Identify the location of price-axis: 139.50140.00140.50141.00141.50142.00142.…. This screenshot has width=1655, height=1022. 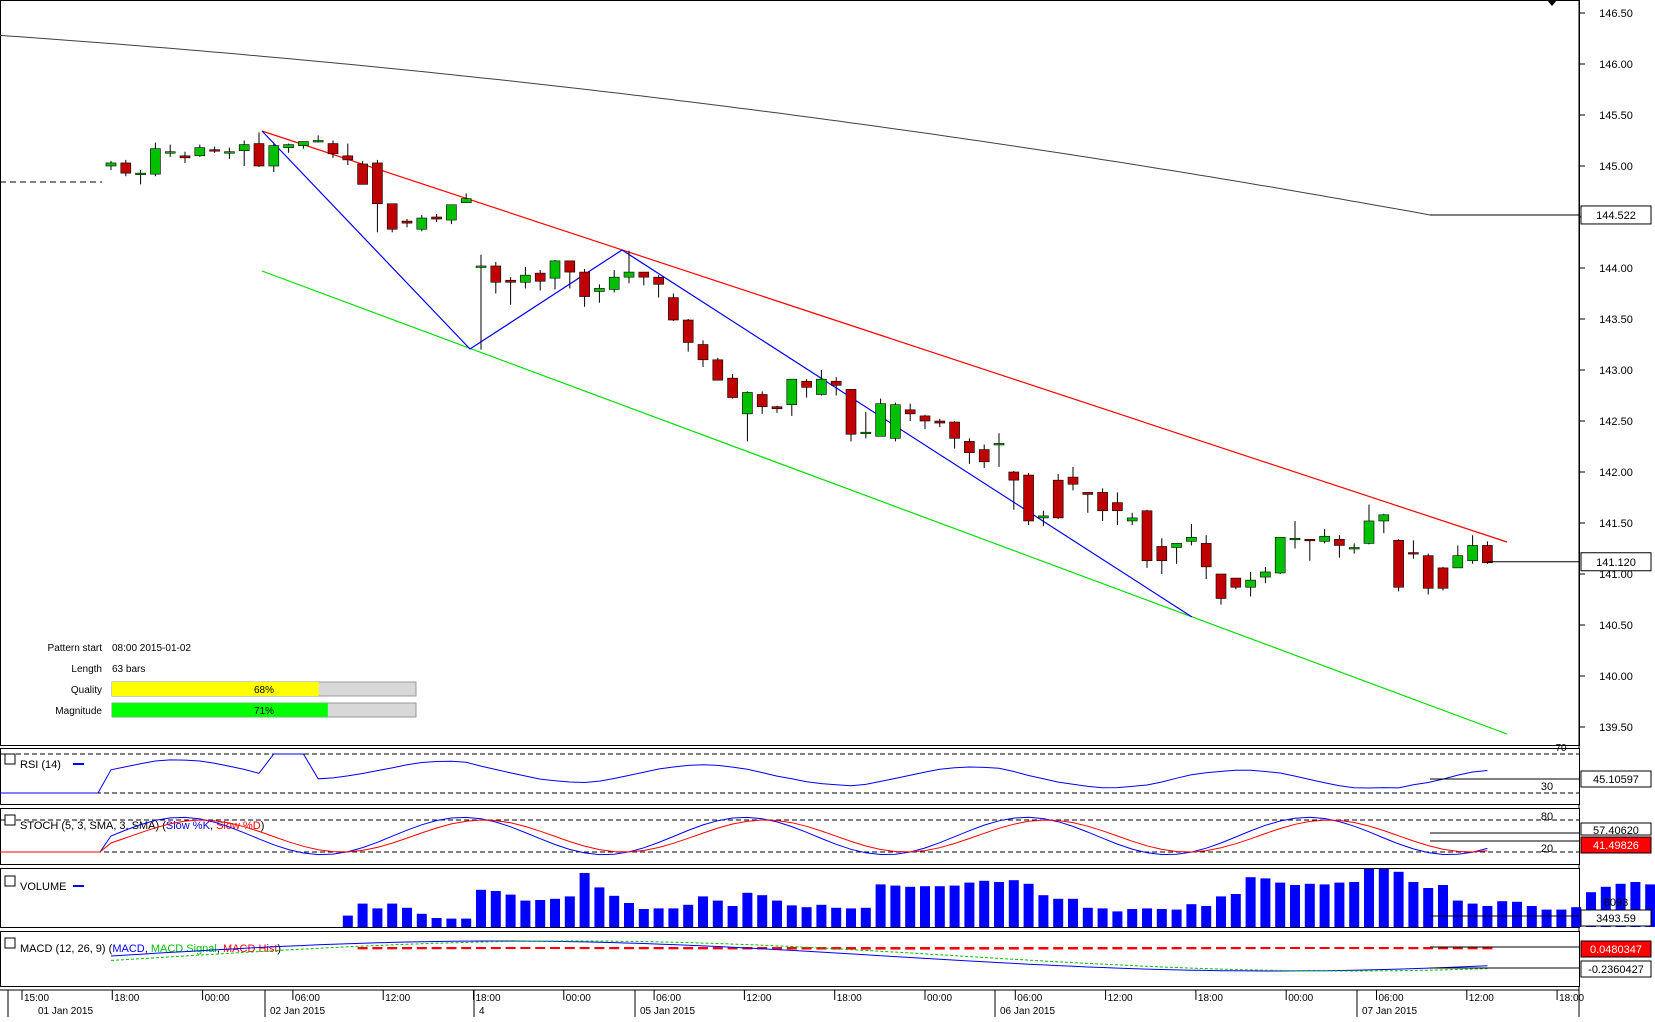
(1606, 371).